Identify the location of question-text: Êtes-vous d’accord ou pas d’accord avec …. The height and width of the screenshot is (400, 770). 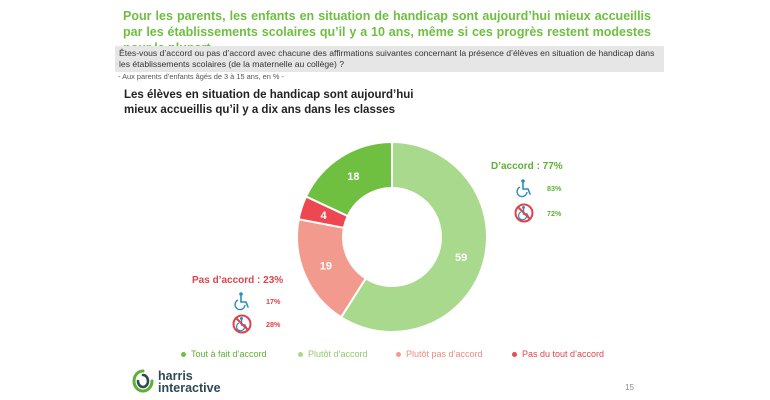
(387, 58).